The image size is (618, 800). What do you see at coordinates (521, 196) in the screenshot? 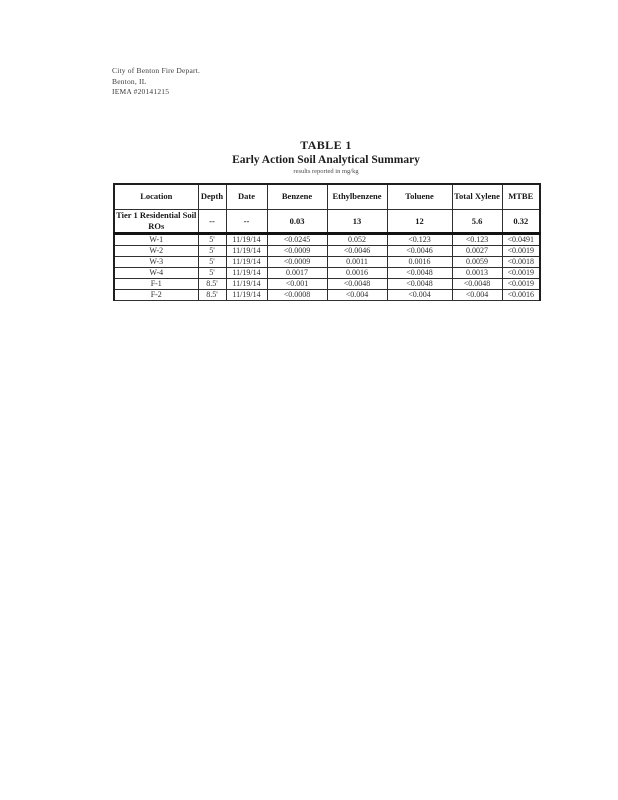
I see `column-header-mtbe: MTBE` at bounding box center [521, 196].